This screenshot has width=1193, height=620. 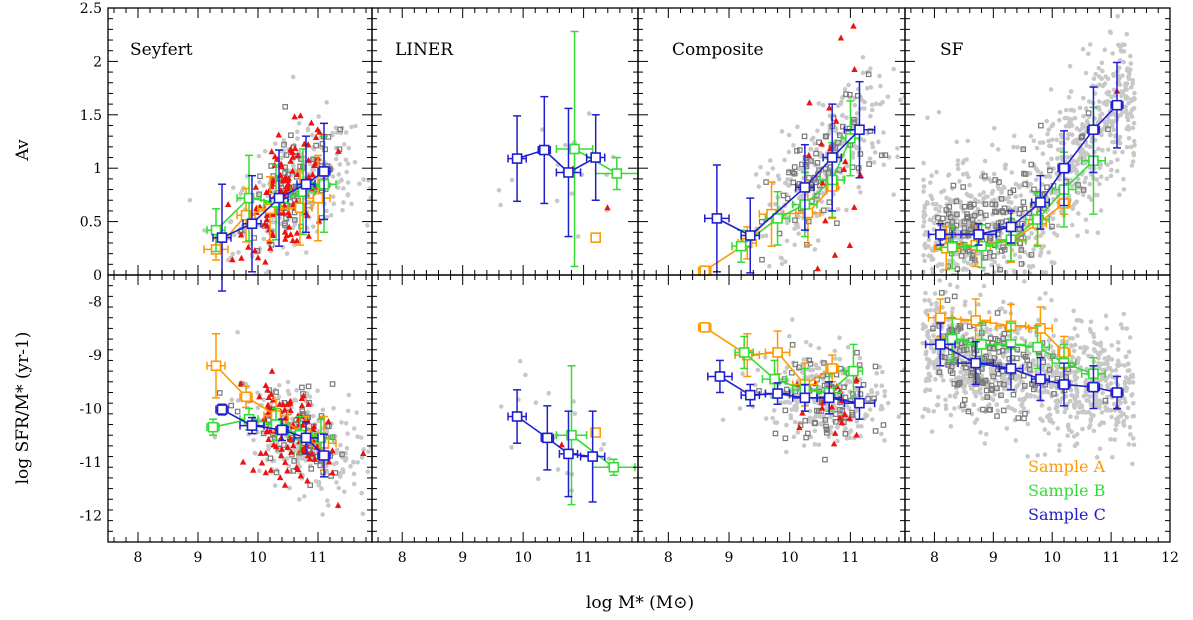 What do you see at coordinates (505, 420) in the screenshot?
I see `panel-liner-bottom: 8 9 10 11` at bounding box center [505, 420].